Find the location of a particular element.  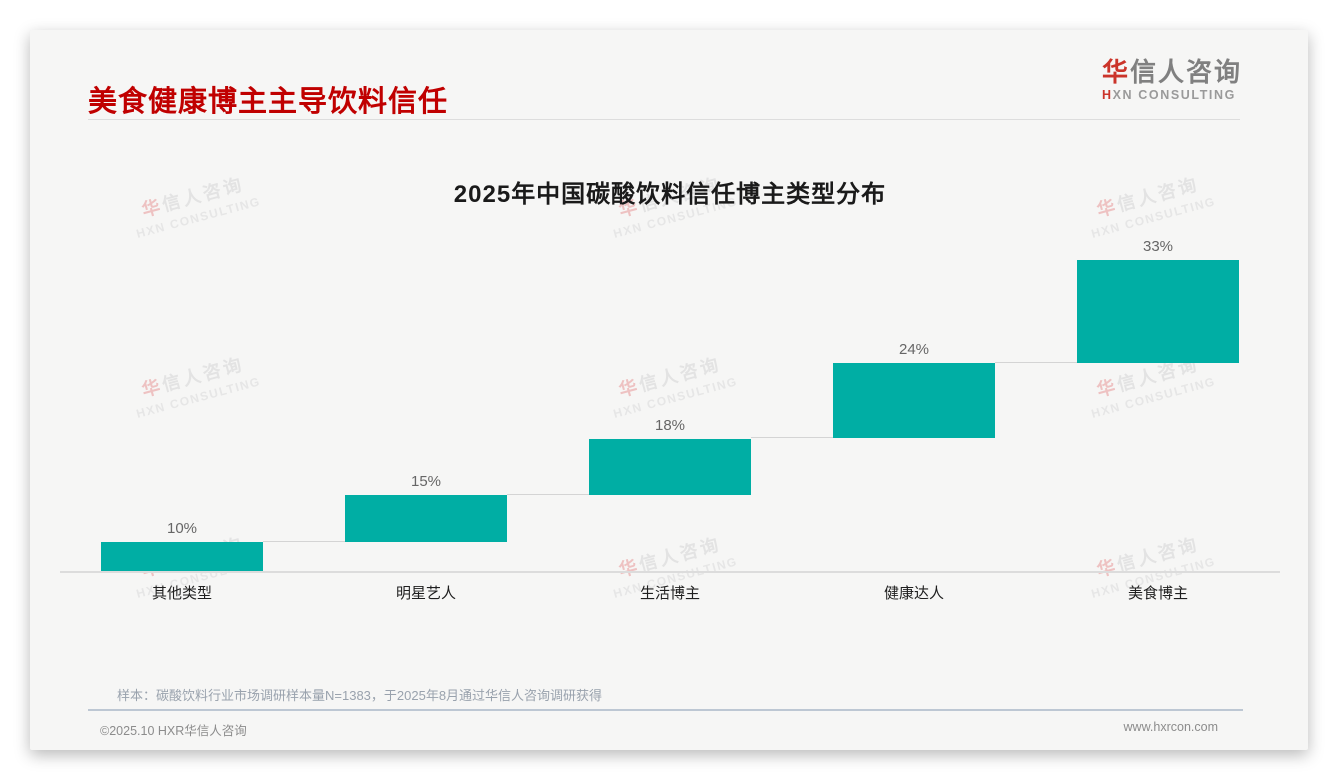

data-label: 18% is located at coordinates (670, 425).